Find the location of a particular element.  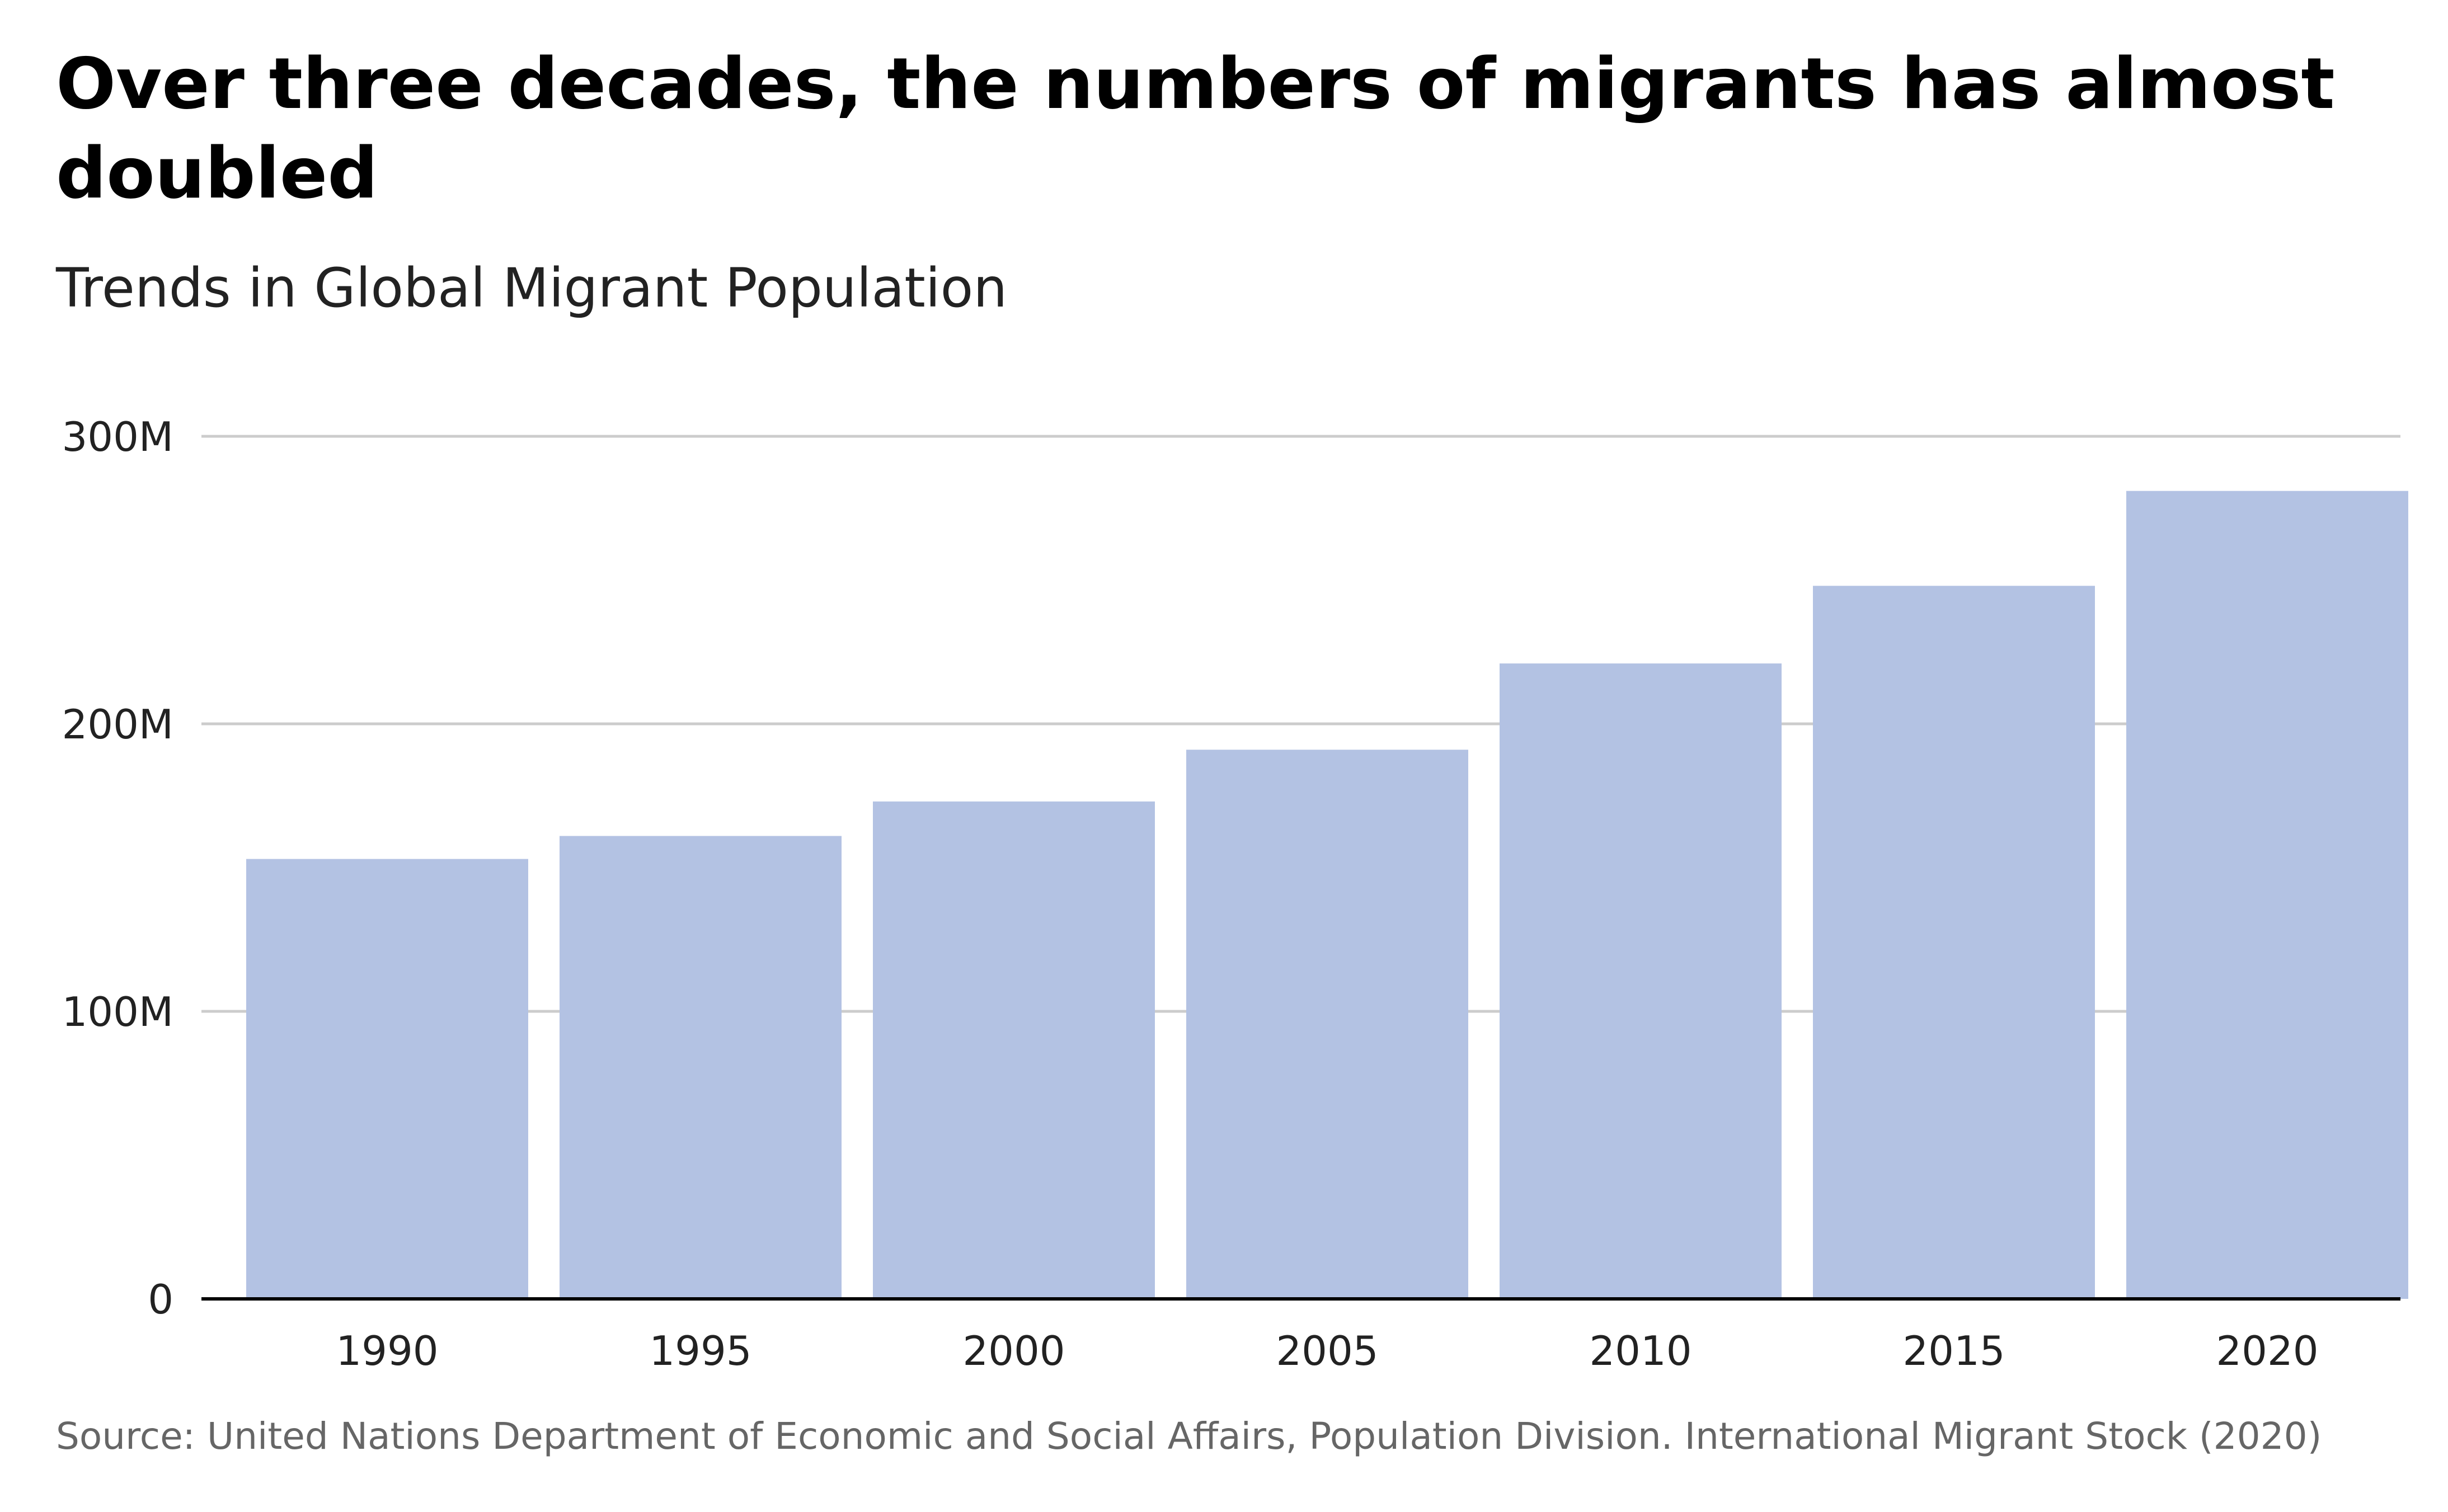

x-tick-label: 2010 is located at coordinates (1640, 1350).